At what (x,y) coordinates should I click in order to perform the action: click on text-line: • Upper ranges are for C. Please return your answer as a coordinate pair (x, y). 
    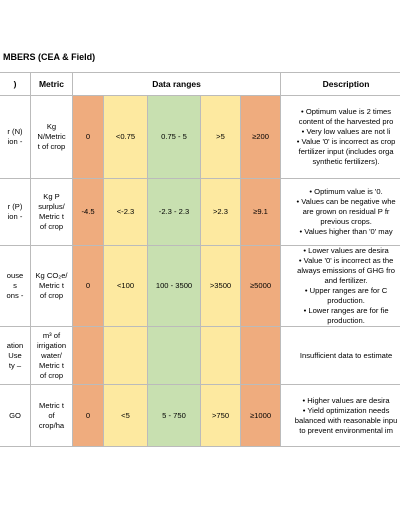
    Looking at the image, I should click on (346, 290).